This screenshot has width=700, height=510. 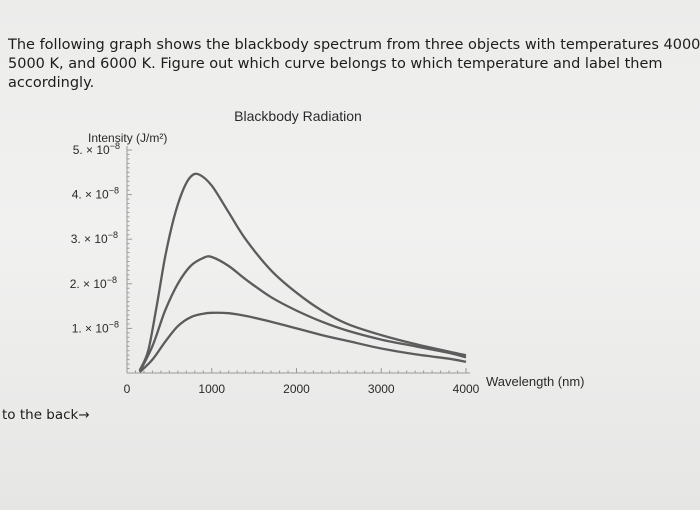 I want to click on y-axis-label: Intensity (J/m²), so click(x=127, y=138).